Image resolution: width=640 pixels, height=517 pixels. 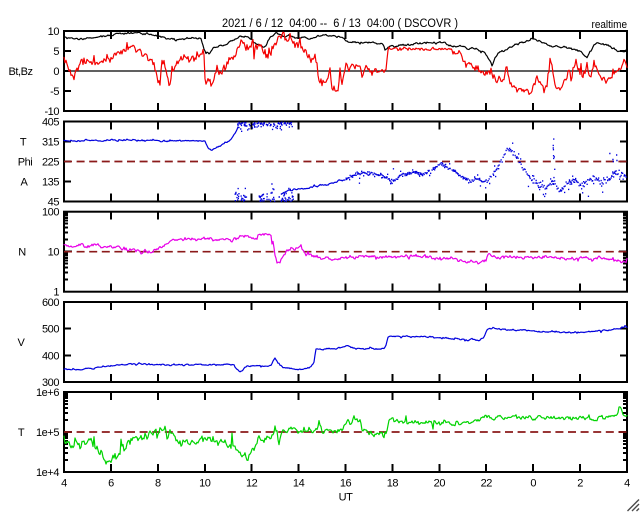 I want to click on svg-text: 45, so click(x=54, y=203).